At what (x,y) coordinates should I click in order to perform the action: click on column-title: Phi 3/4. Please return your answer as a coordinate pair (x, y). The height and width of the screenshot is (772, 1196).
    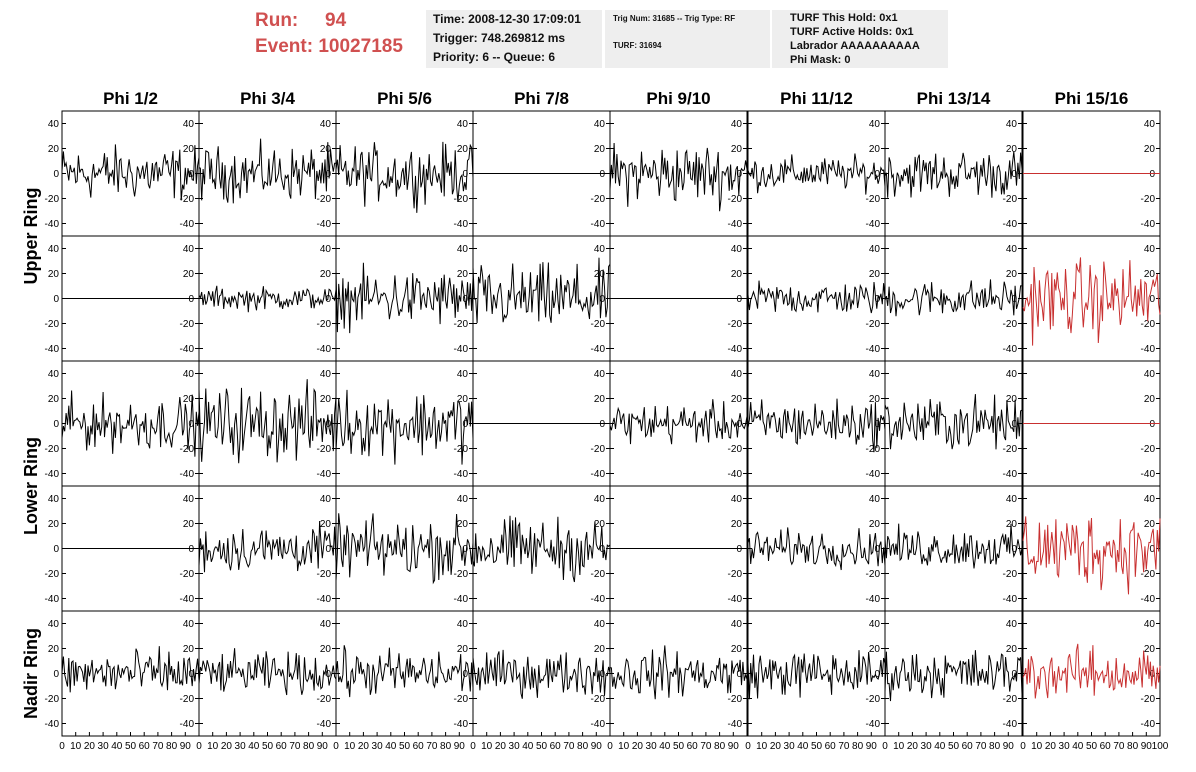
    Looking at the image, I should click on (267, 98).